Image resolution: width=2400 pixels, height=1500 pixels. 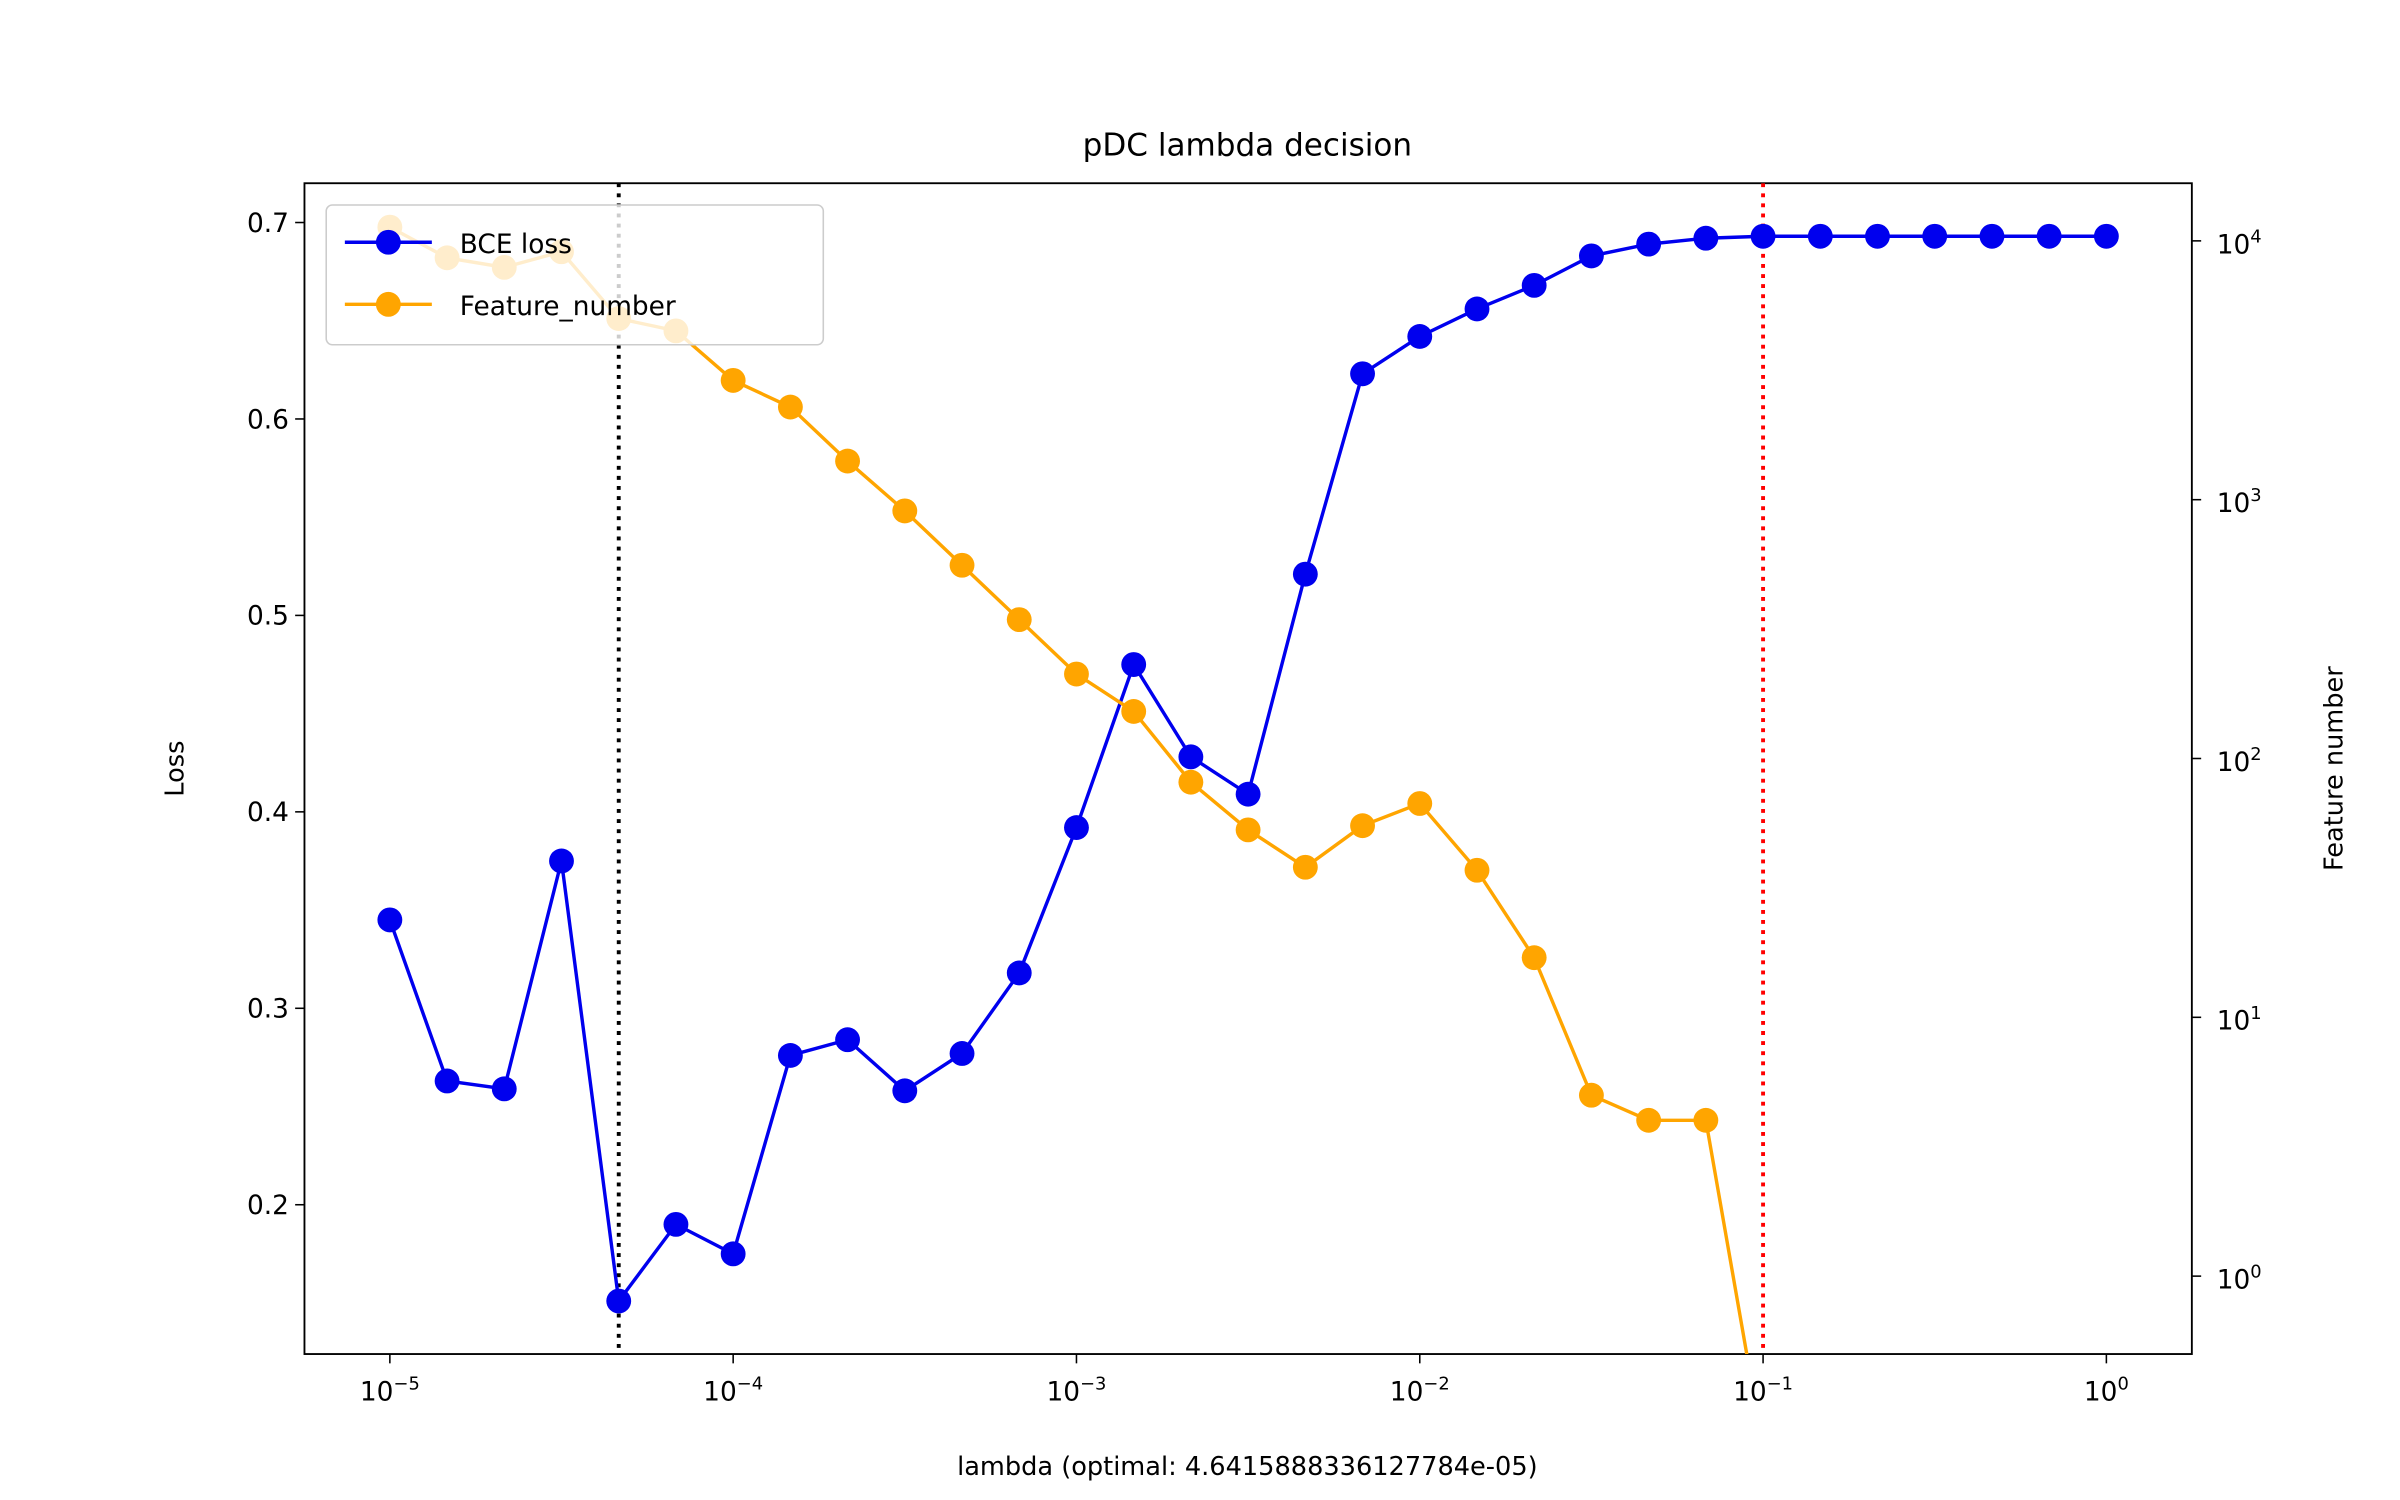 I want to click on y-tick-label: 0.7, so click(x=268, y=223).